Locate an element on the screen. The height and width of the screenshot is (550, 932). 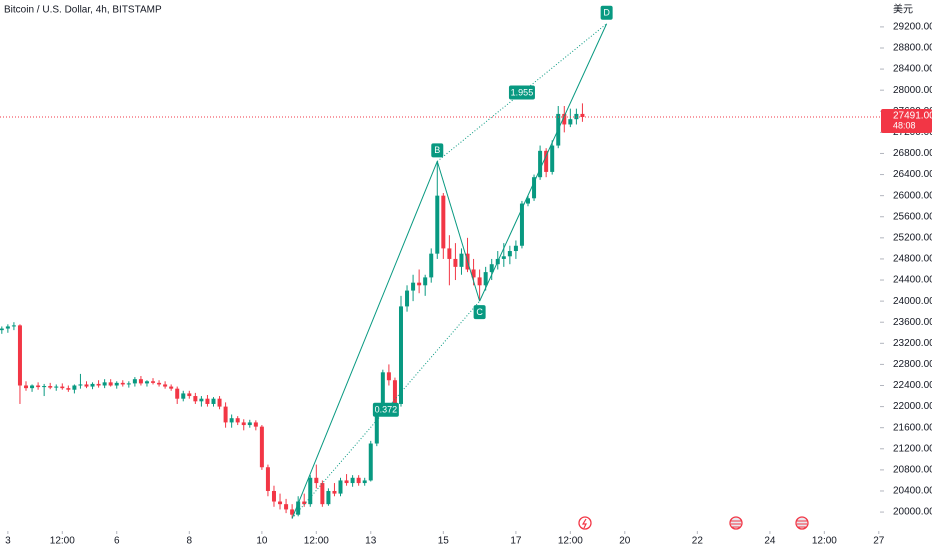
y-tick-label: 26800.00 is located at coordinates (912, 153).